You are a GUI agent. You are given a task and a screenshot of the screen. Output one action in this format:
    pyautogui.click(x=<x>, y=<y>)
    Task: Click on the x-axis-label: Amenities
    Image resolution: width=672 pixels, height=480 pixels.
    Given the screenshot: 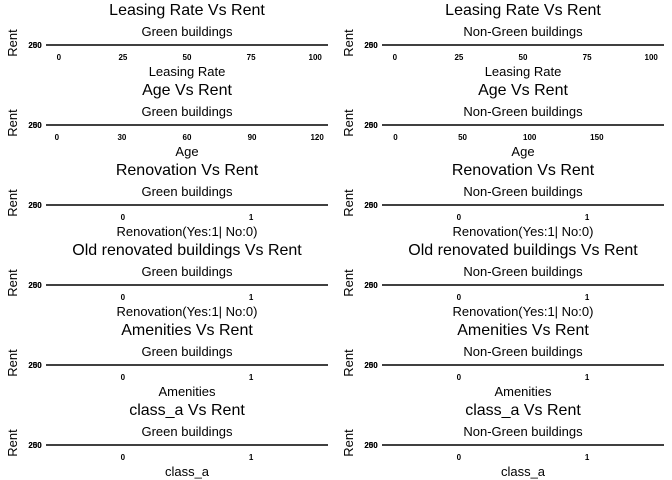 What is the action you would take?
    pyautogui.click(x=187, y=391)
    